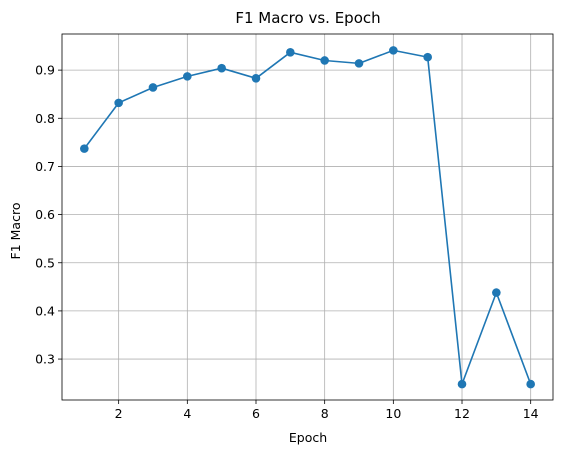  Describe the element at coordinates (187, 413) in the screenshot. I see `x-tick-label: 4` at that location.